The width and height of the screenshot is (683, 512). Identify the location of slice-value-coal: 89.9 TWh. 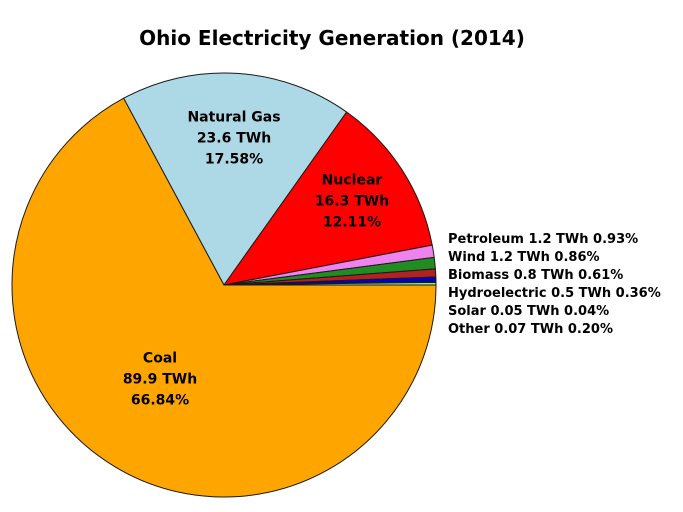
(160, 379).